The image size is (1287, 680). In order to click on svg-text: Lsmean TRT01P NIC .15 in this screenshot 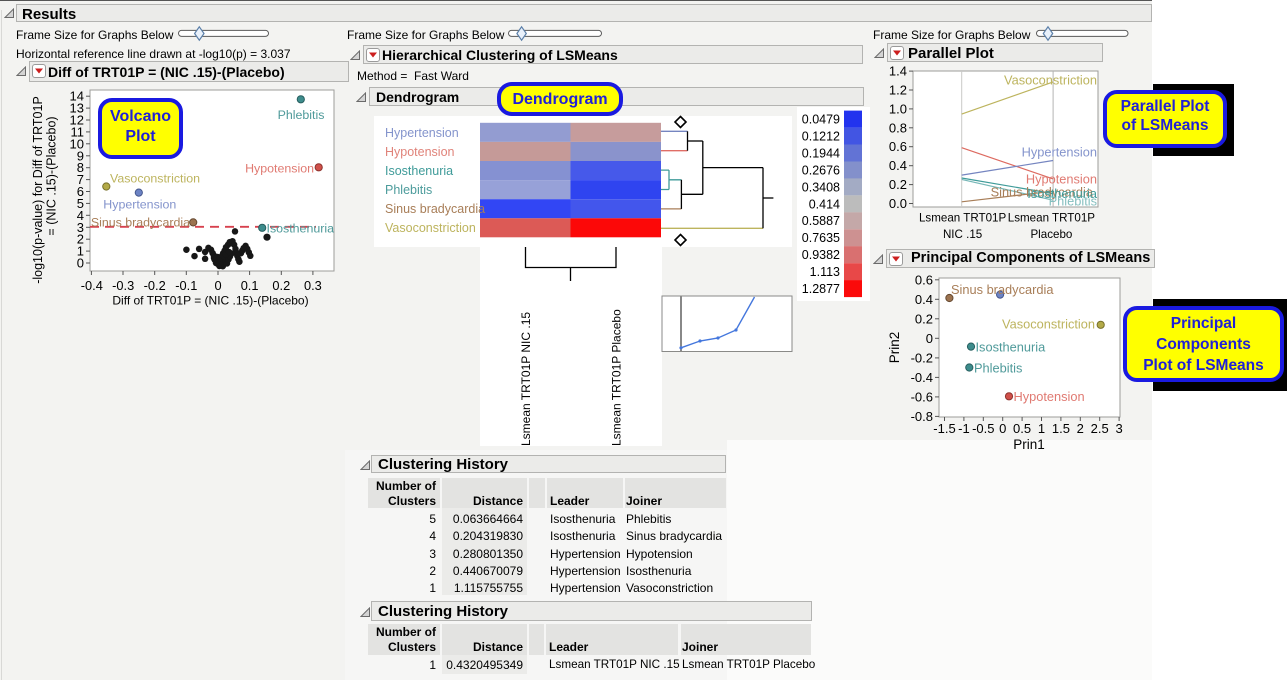, I will do `click(526, 379)`.